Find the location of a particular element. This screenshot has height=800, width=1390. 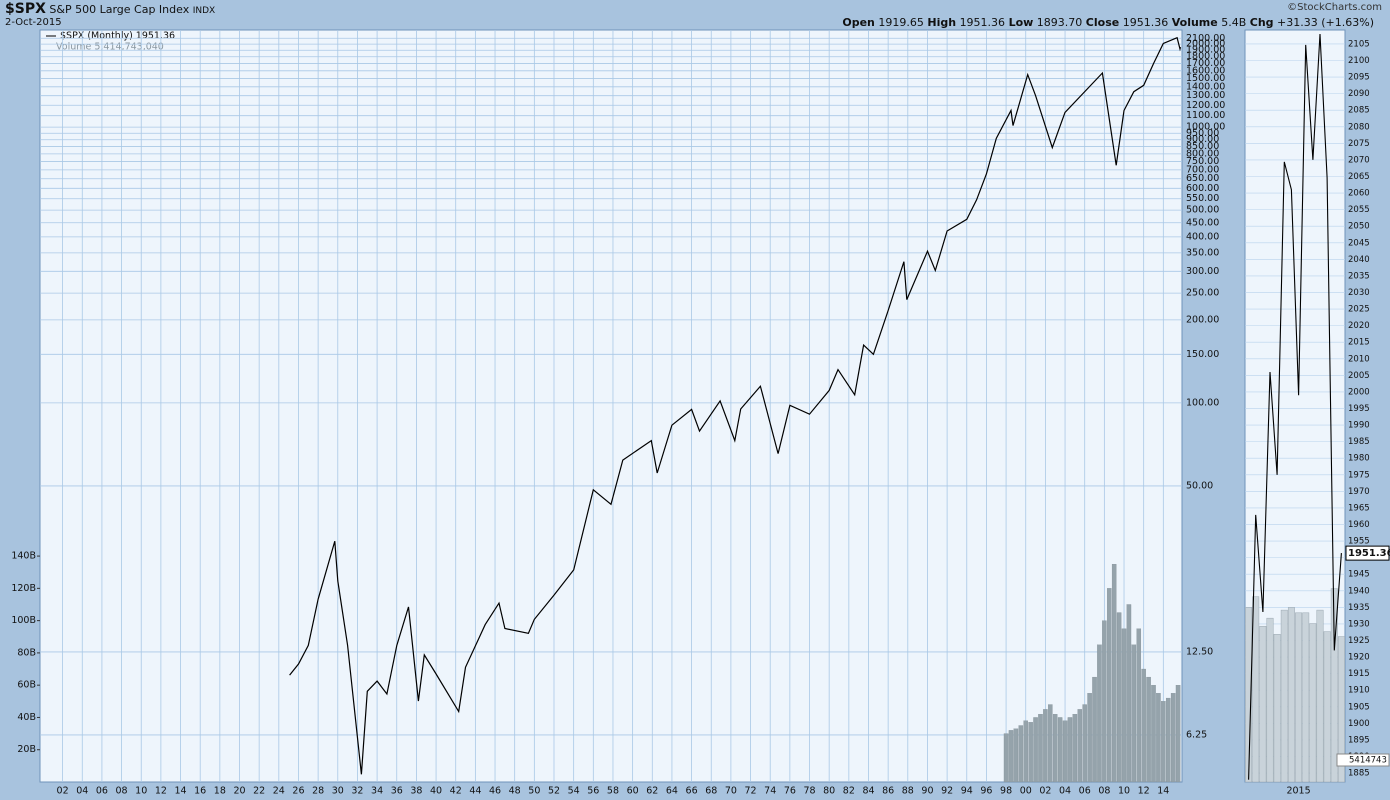

side-tick-label: 1910 is located at coordinates (1359, 691).